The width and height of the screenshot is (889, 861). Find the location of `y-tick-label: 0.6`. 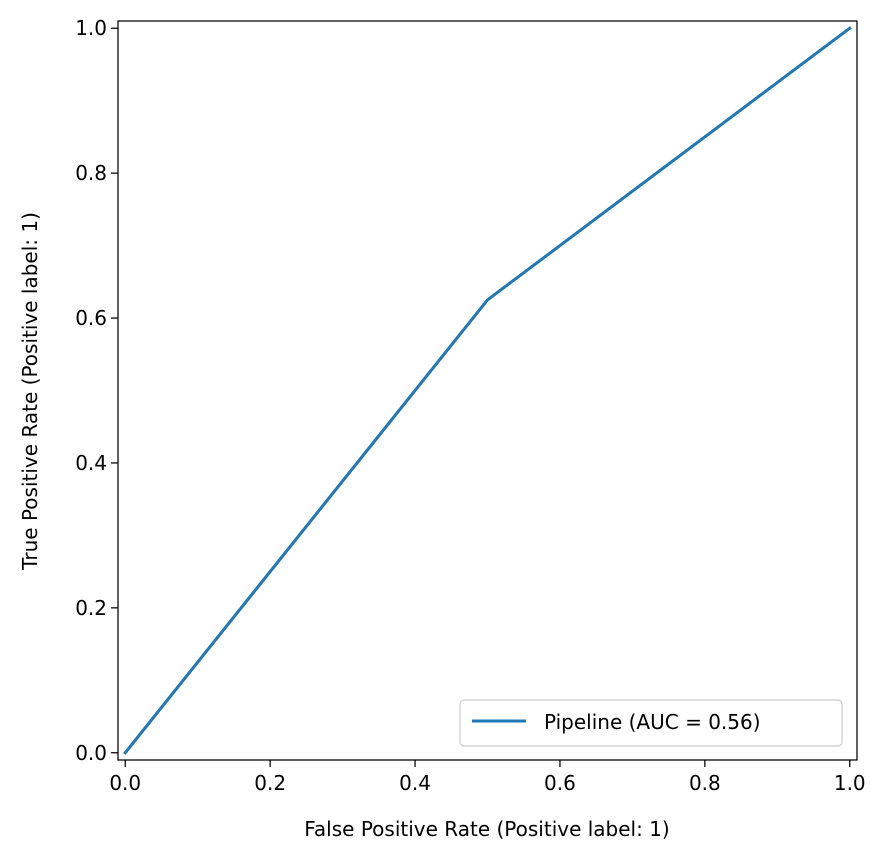

y-tick-label: 0.6 is located at coordinates (91, 318).